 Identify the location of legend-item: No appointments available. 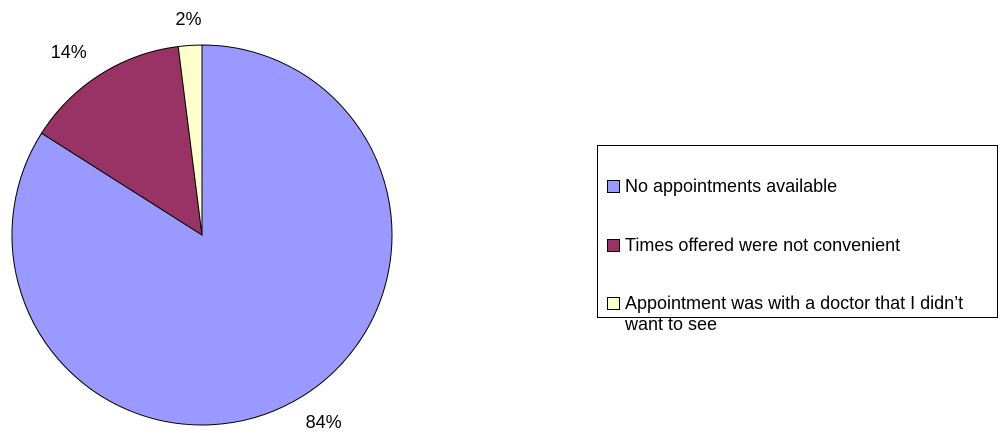
(800, 186).